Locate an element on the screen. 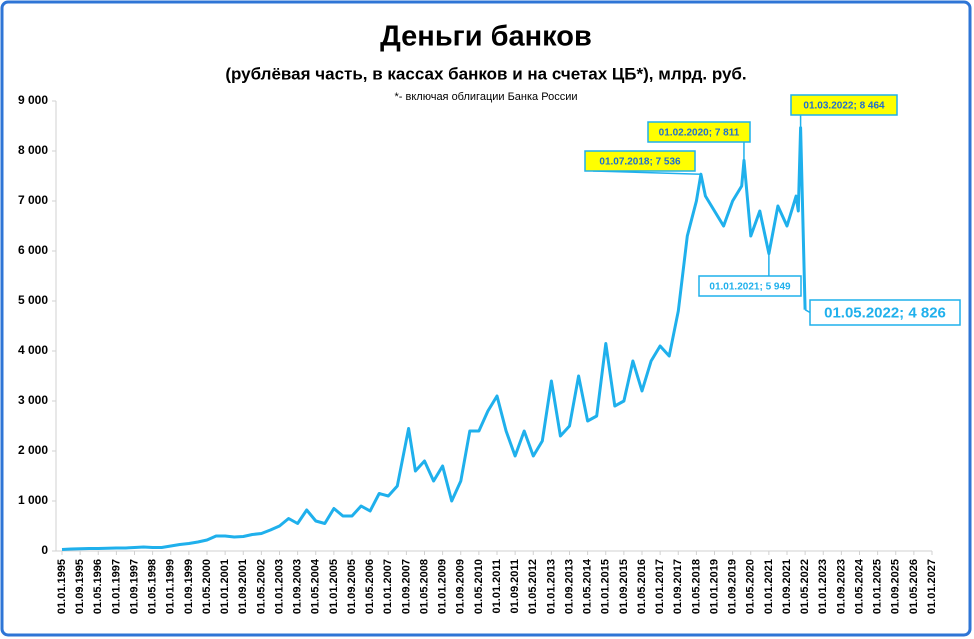 The width and height of the screenshot is (974, 639). annotation-label: 01.07.2018; 7 536 is located at coordinates (640, 162).